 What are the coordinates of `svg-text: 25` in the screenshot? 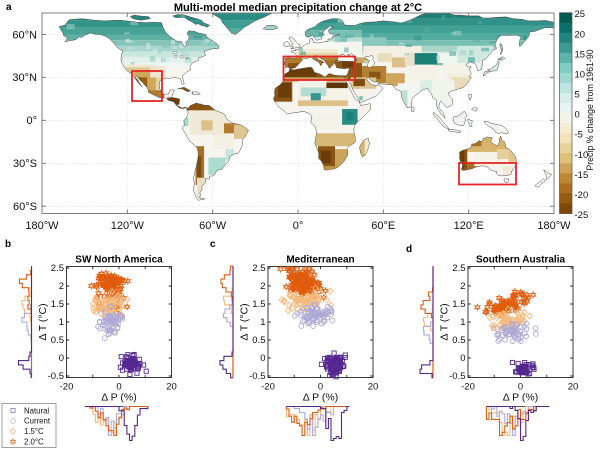 It's located at (580, 14).